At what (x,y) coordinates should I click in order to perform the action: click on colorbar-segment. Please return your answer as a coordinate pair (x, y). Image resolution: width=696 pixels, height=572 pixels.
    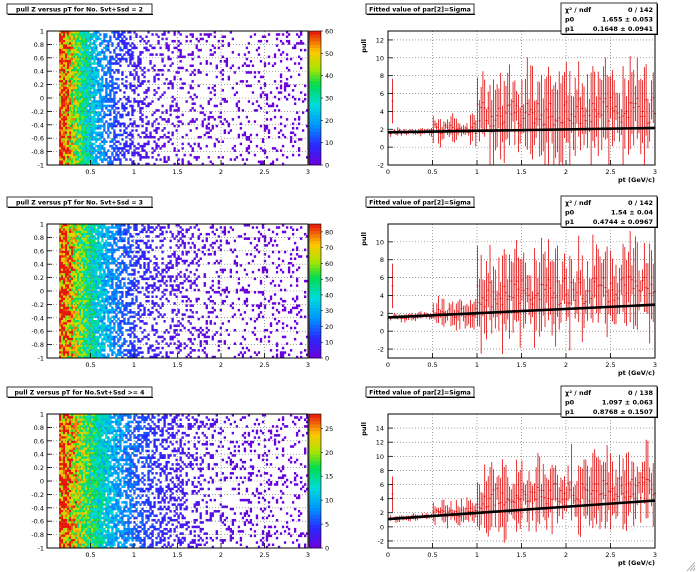
    Looking at the image, I should click on (315, 120).